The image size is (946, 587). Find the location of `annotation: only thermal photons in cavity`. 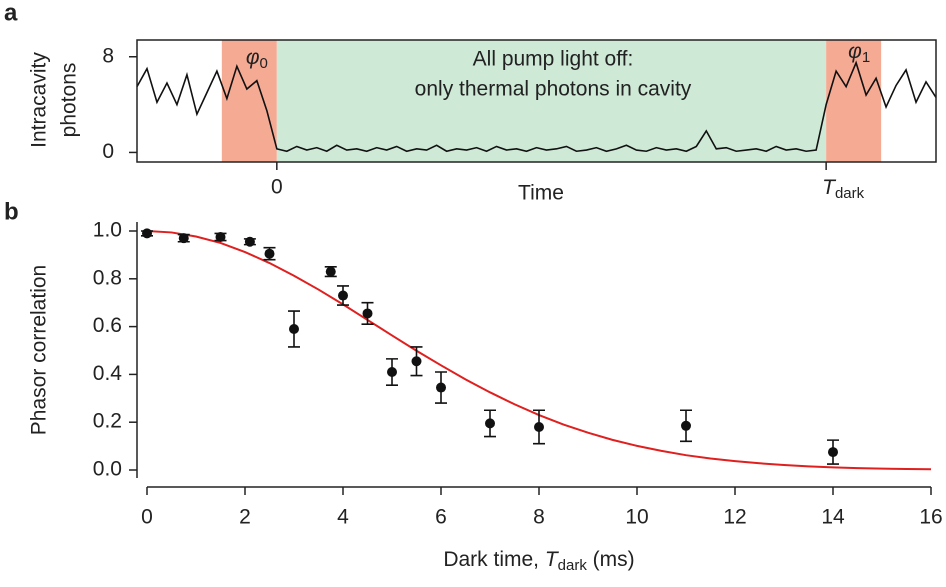

annotation: only thermal photons in cavity is located at coordinates (553, 89).